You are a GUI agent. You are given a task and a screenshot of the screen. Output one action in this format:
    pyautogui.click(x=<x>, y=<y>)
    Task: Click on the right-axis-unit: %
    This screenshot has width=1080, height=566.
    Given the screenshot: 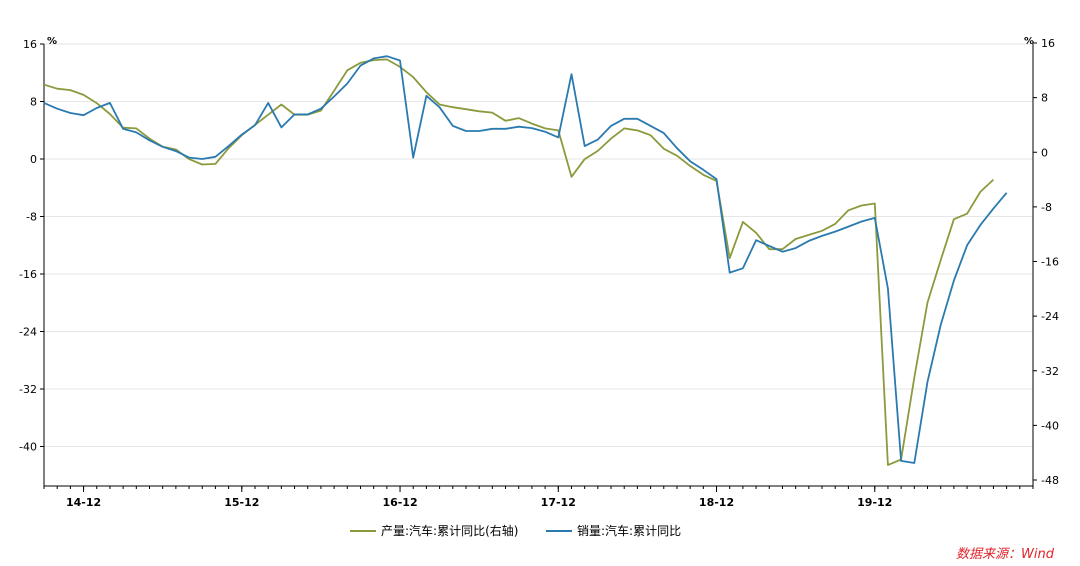 What is the action you would take?
    pyautogui.click(x=1029, y=41)
    